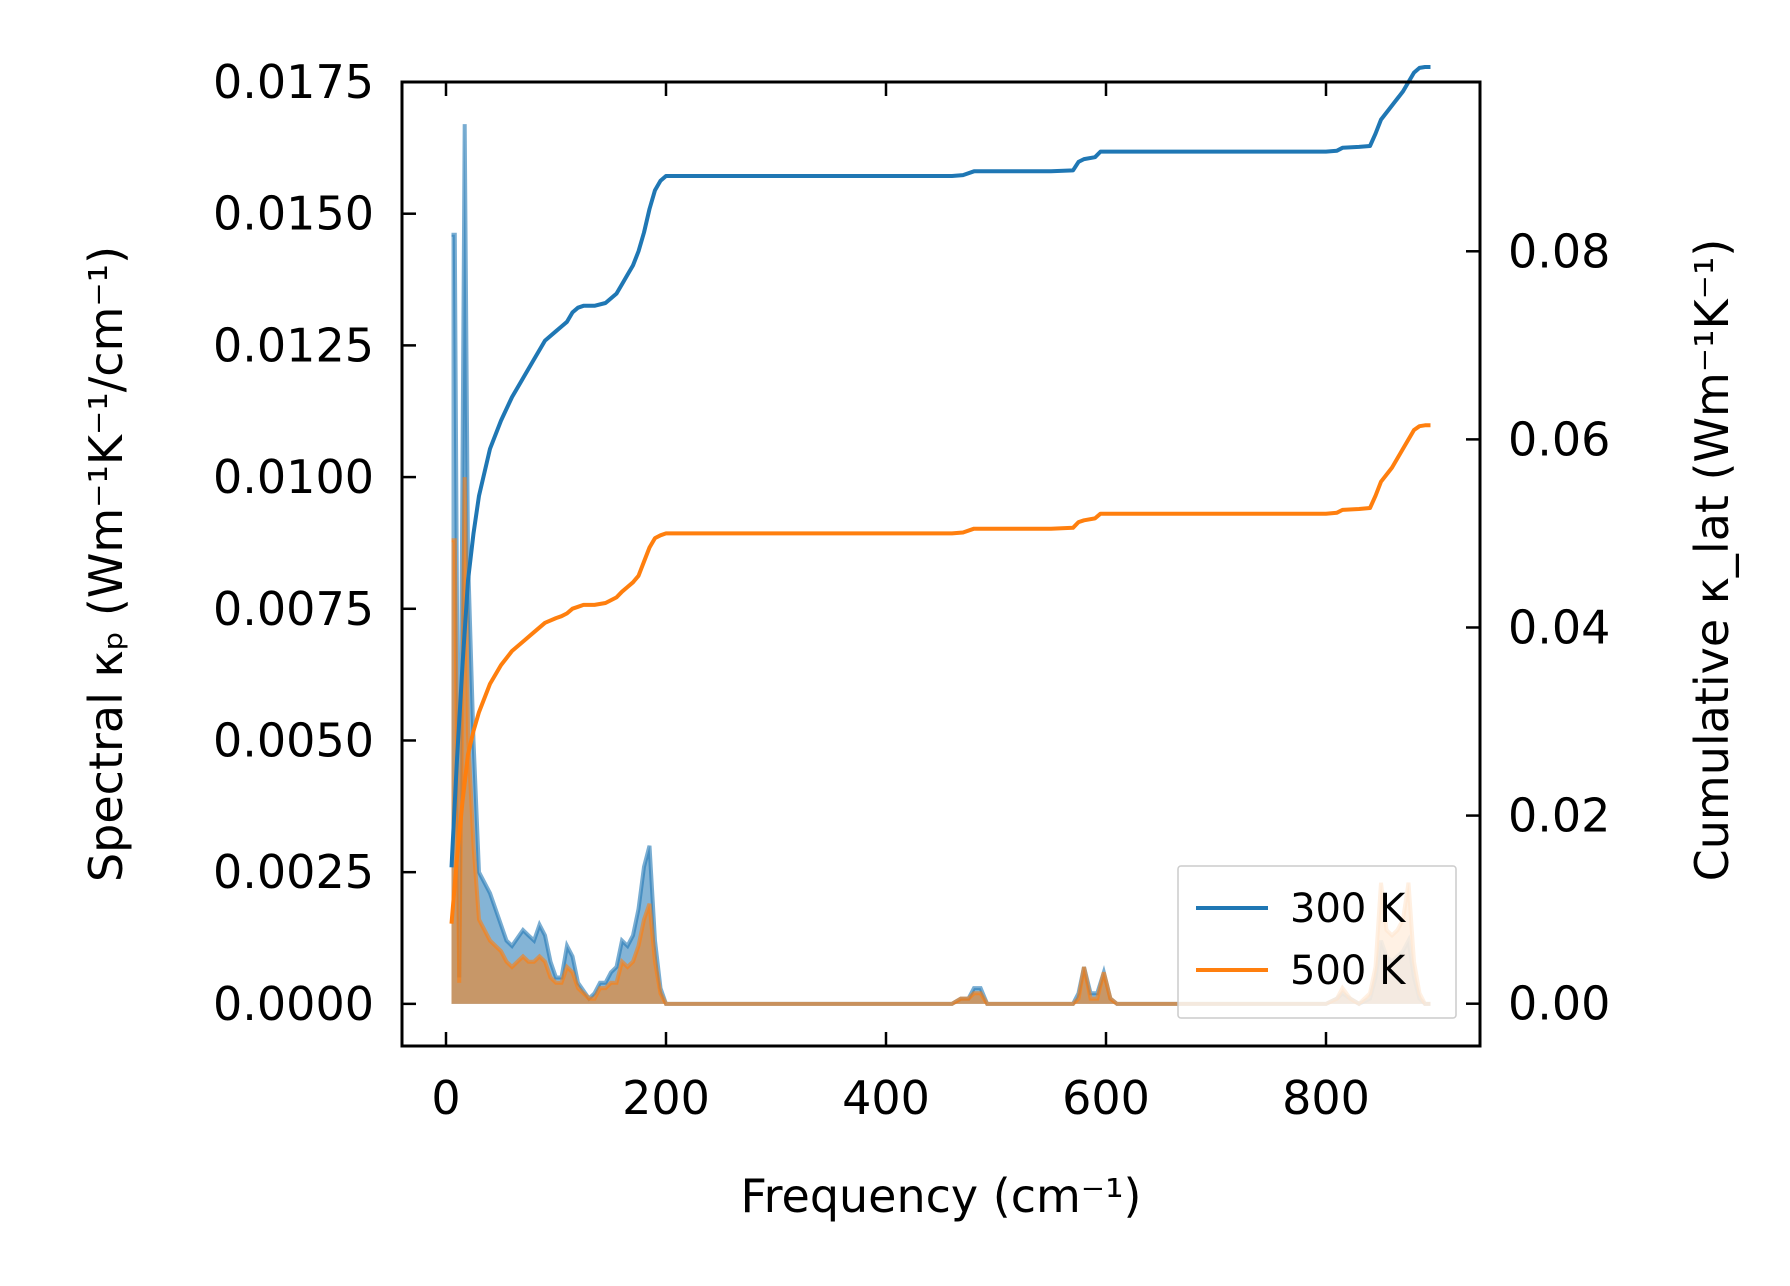 Image resolution: width=1790 pixels, height=1286 pixels. Describe the element at coordinates (293, 609) in the screenshot. I see `y-left-tick-label: 0.0075` at that location.